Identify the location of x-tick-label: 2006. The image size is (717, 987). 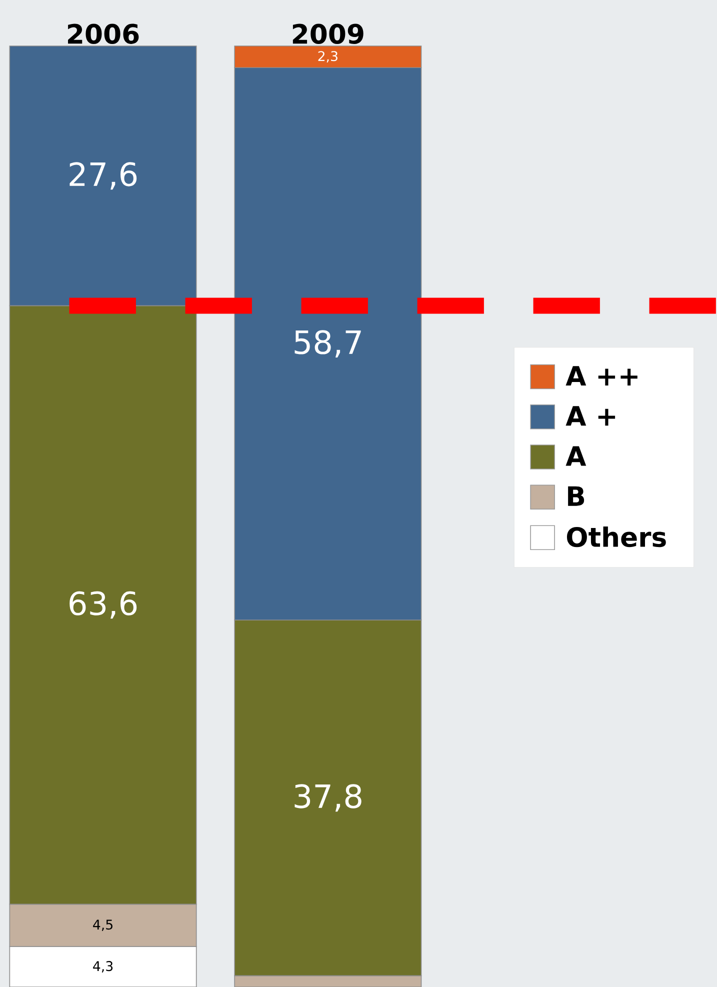
(103, 34).